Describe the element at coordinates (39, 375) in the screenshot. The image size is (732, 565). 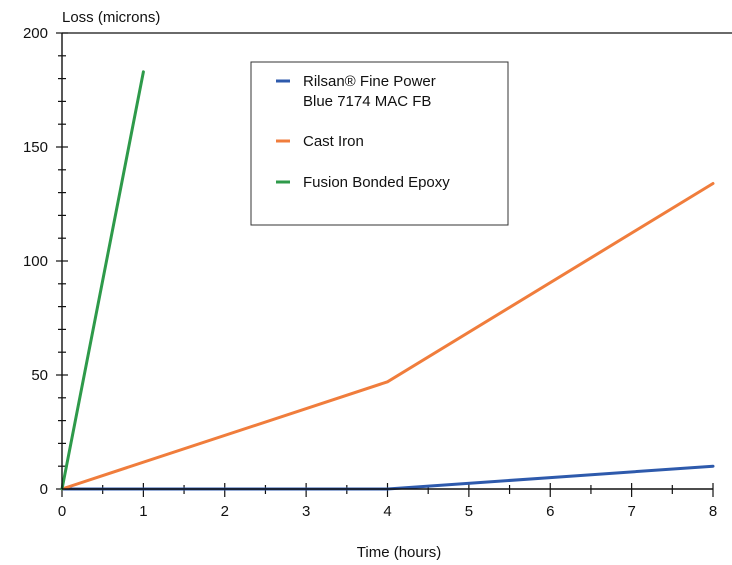
I see `y-tick-label: 50` at that location.